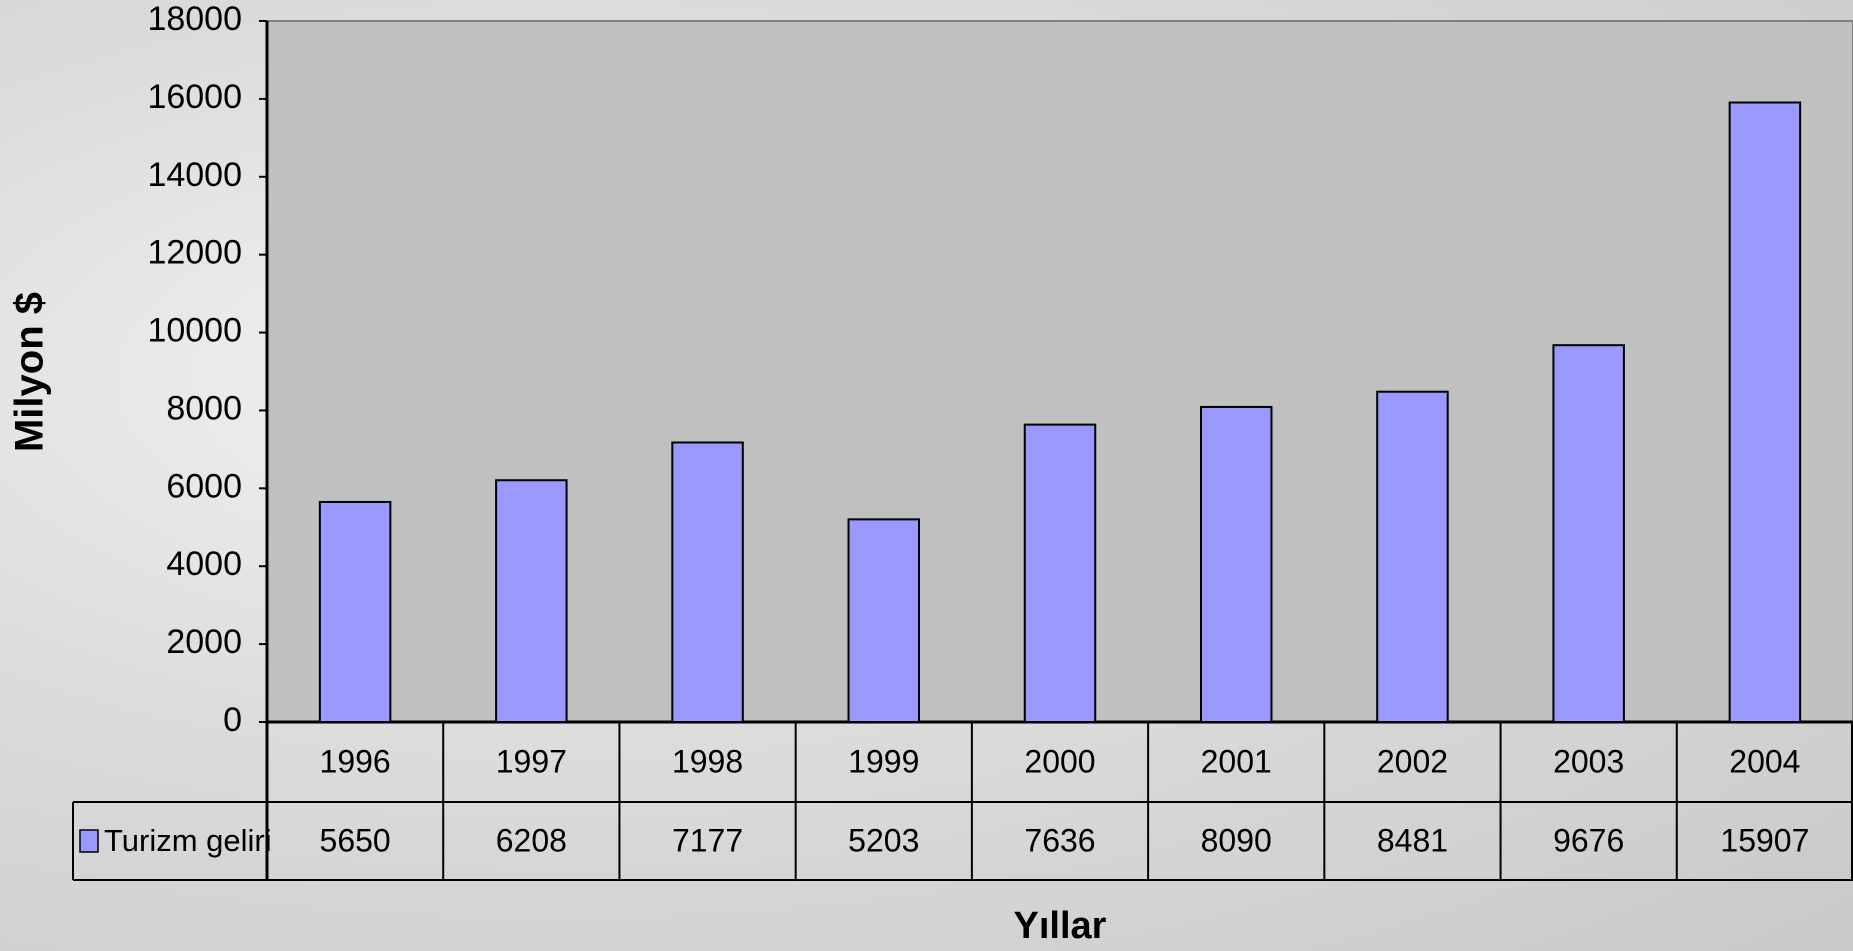  I want to click on table-value: 8481, so click(1412, 840).